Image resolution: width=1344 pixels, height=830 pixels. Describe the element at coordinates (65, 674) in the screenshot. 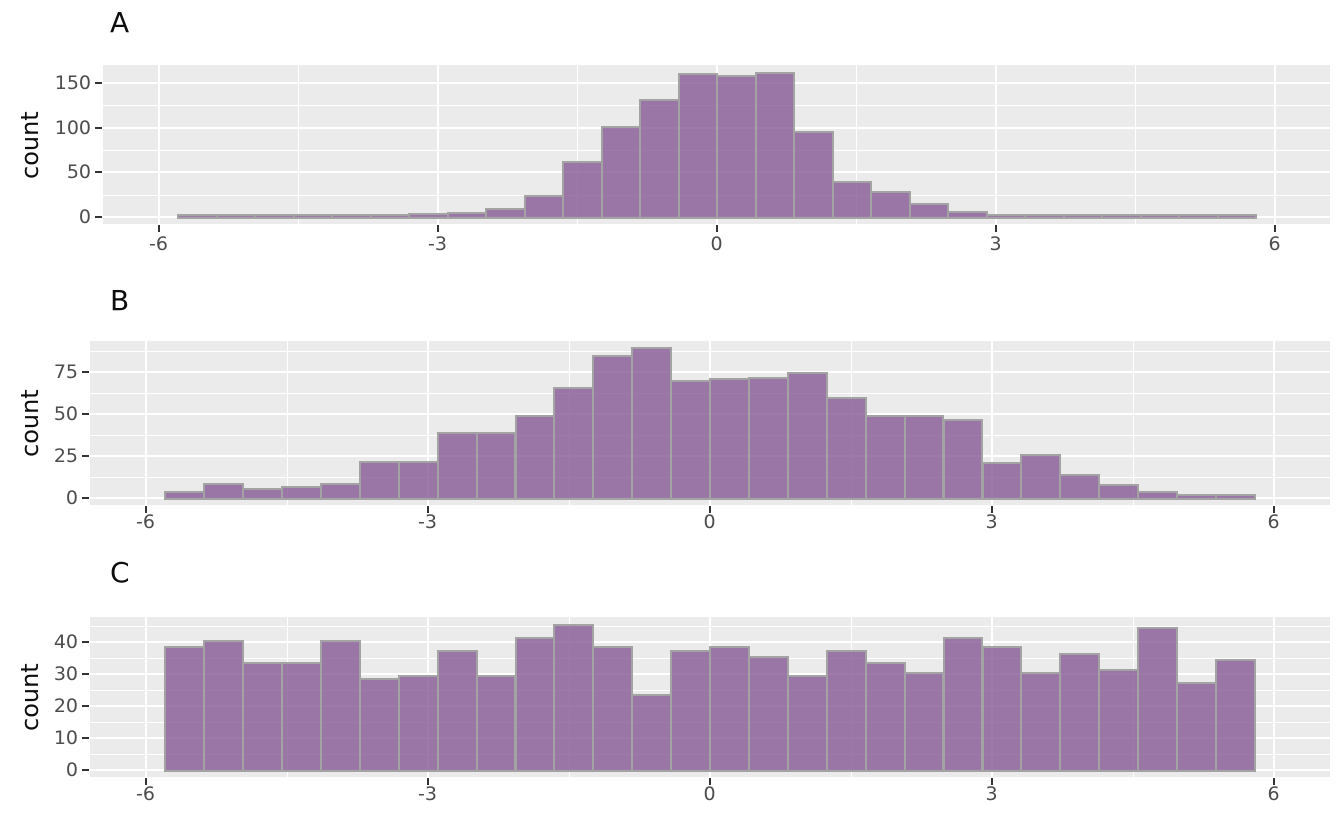

I see `y-tick-label: 30` at that location.